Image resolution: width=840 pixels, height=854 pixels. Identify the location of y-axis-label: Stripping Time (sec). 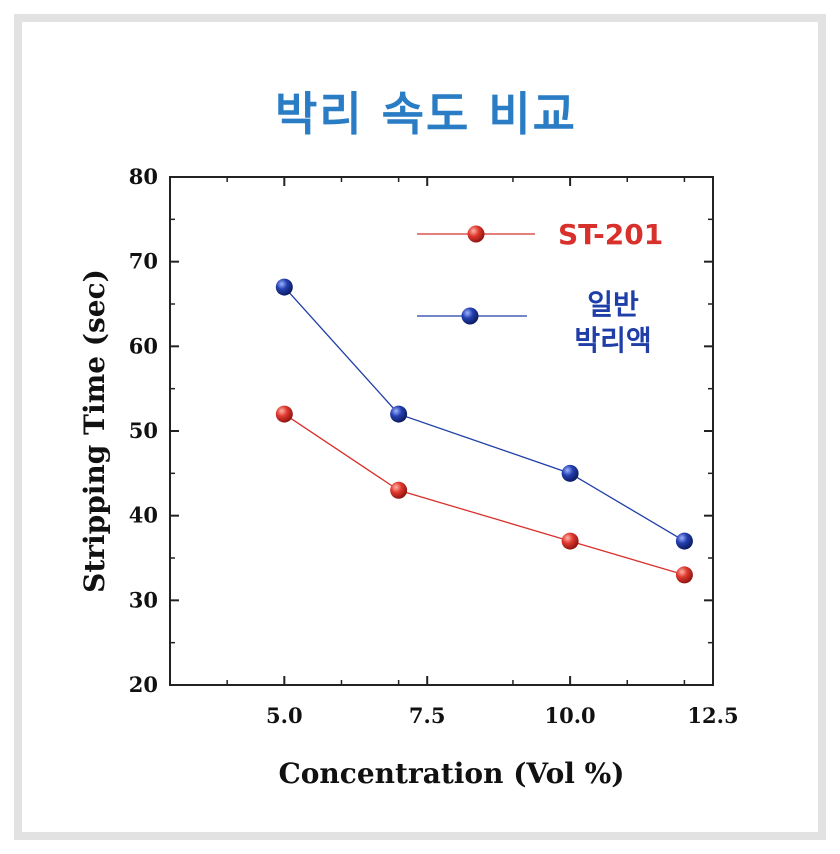
(94, 431).